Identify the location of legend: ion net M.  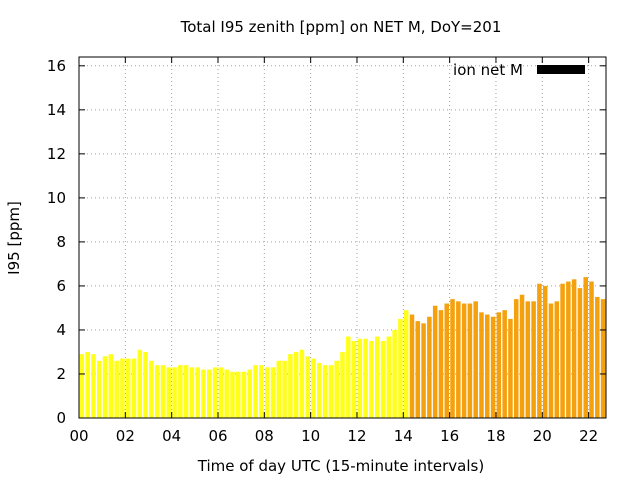
(519, 70).